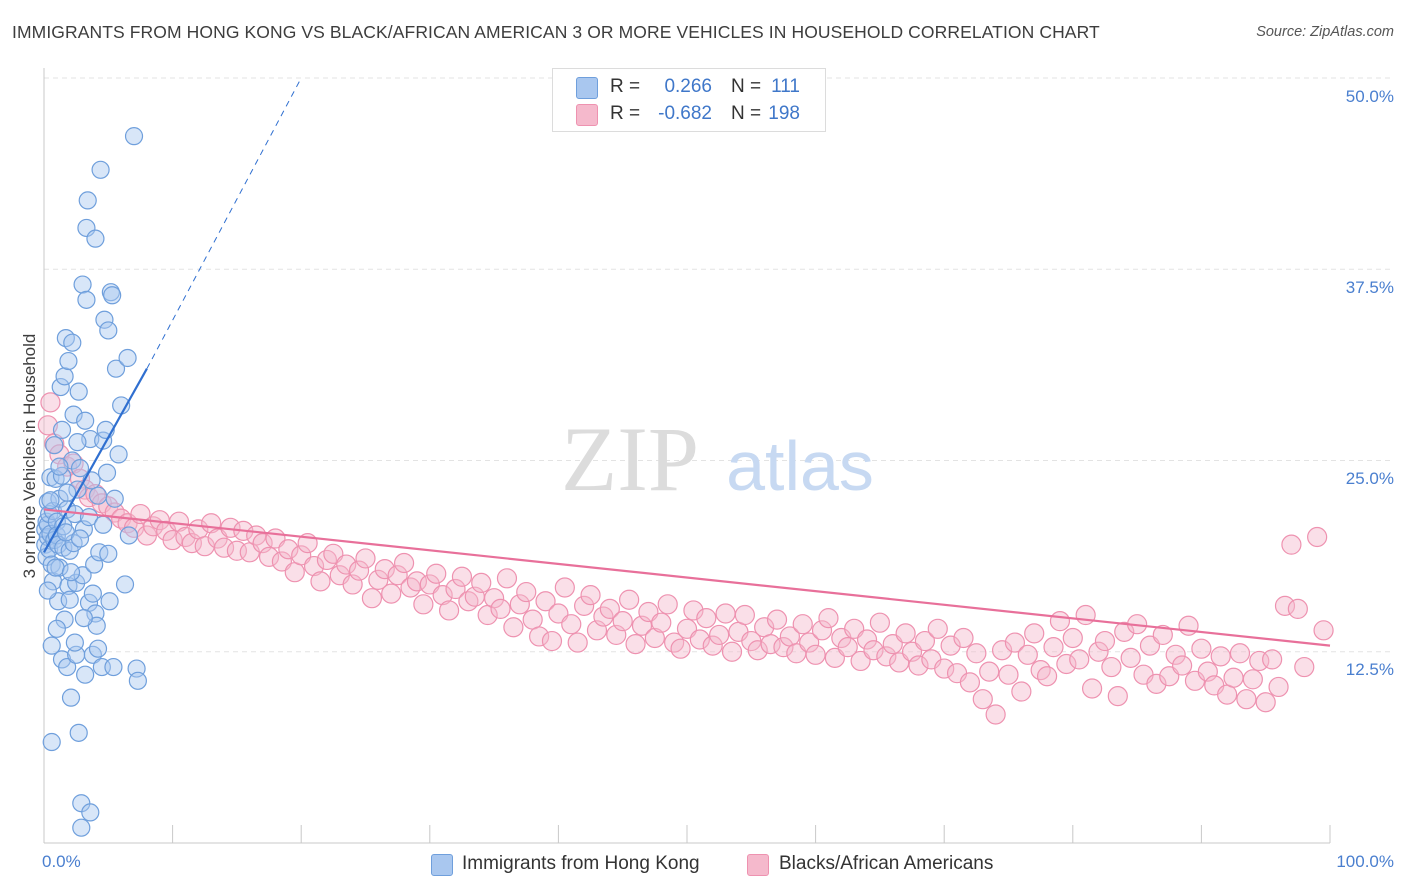  I want to click on x-tick-label: 0.0%, so click(61, 861).